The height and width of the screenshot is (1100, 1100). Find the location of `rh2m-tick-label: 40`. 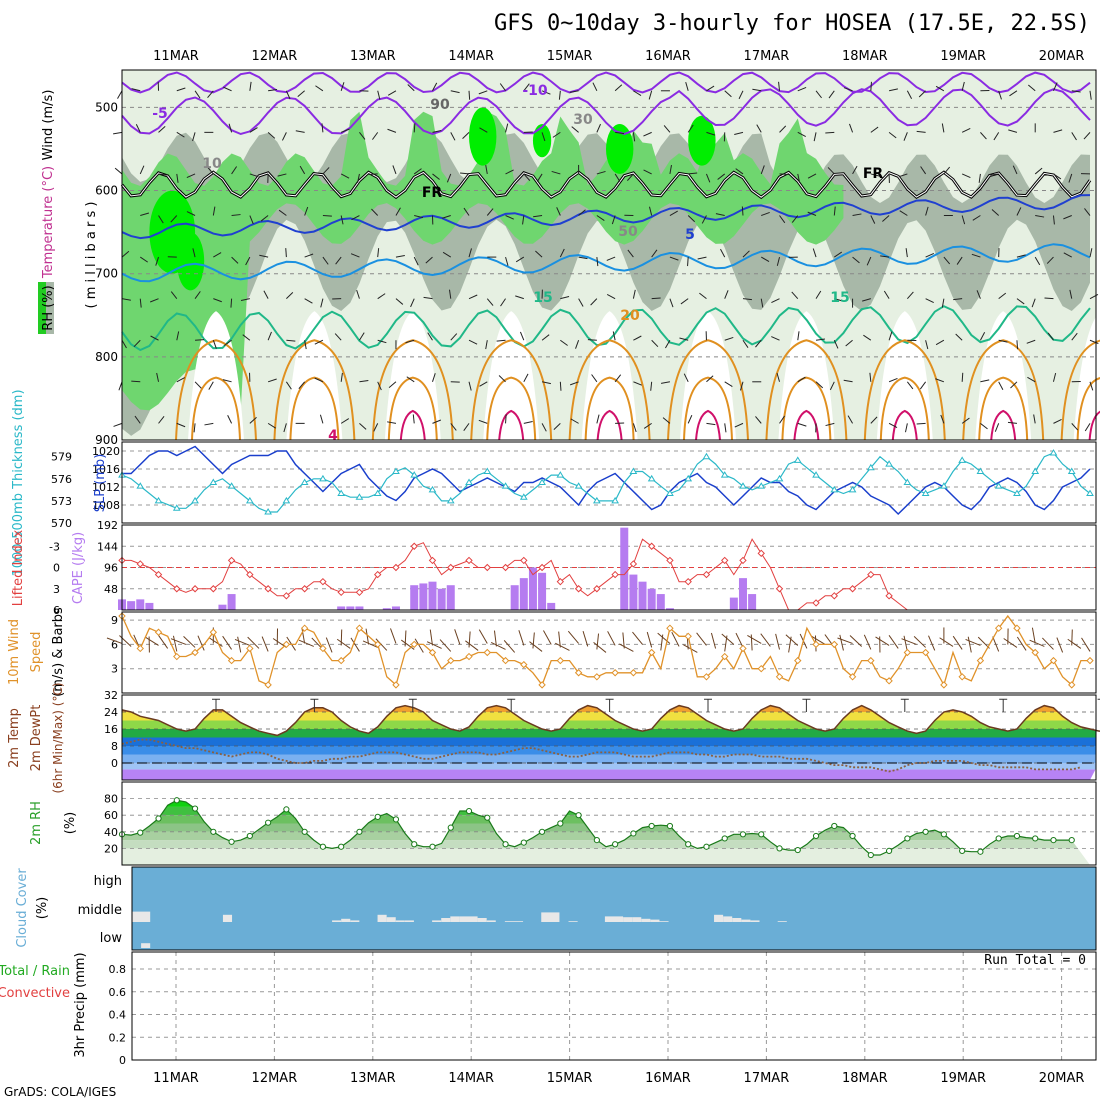

rh2m-tick-label: 40 is located at coordinates (111, 832).